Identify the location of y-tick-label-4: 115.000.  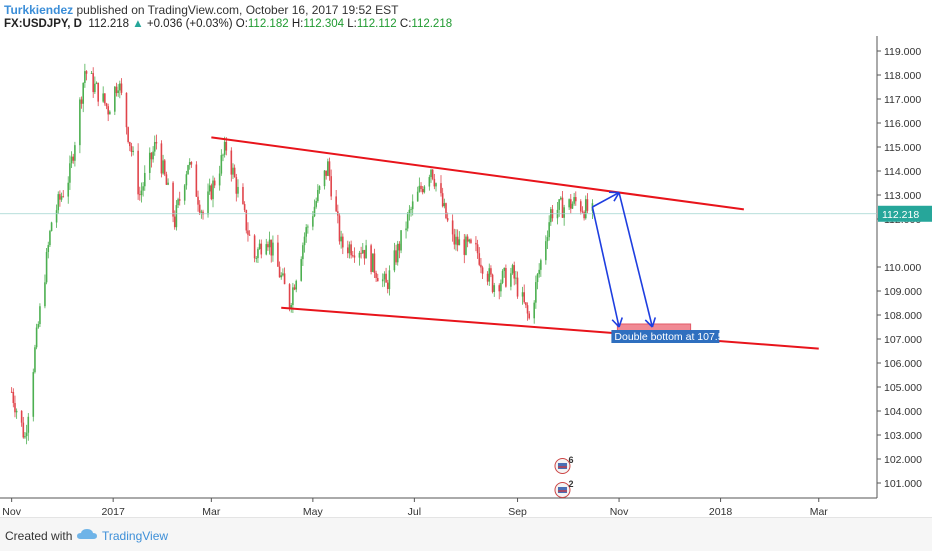
(902, 148).